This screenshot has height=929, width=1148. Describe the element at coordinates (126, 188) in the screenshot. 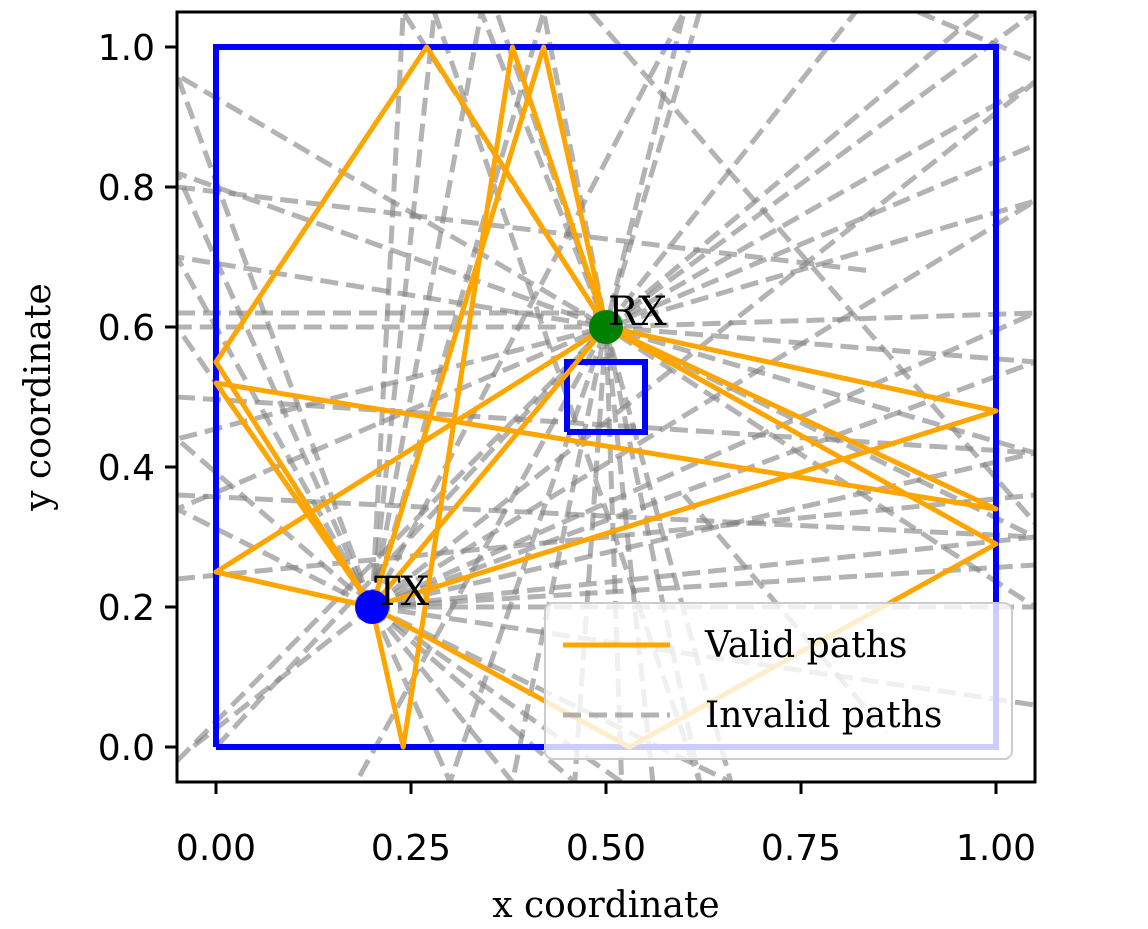

I see `y-tick-label-4: 0.8` at that location.